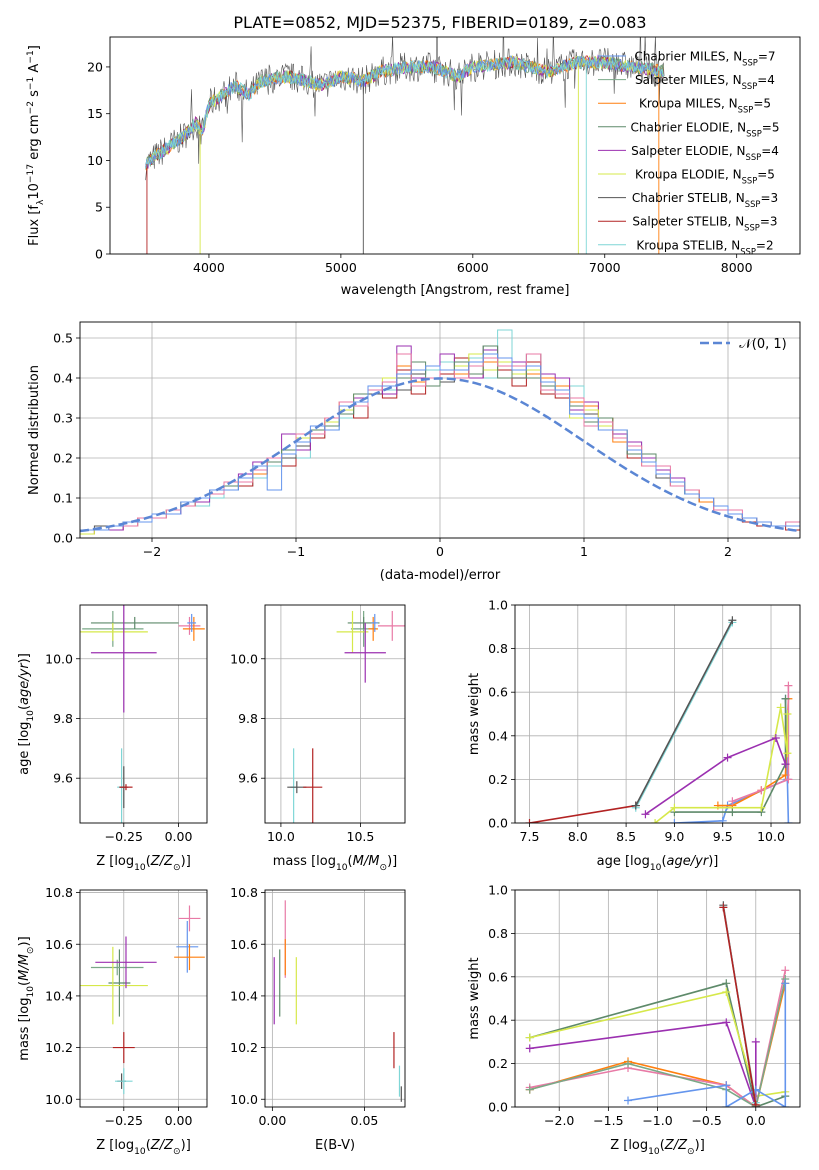  Describe the element at coordinates (657, 1120) in the screenshot. I see `x-tick-label: −1.0` at that location.